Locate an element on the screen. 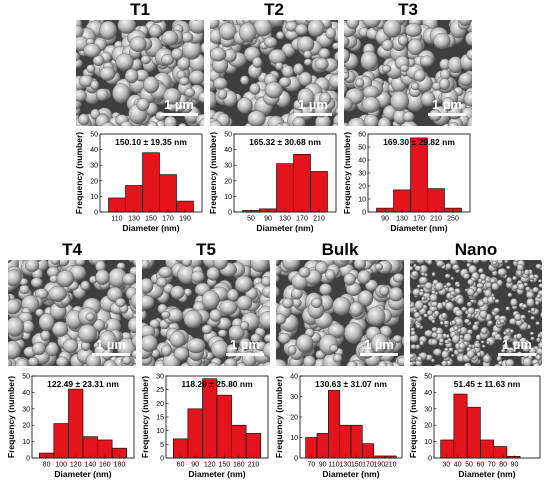 The height and width of the screenshot is (486, 550). x-tick-label: 50 is located at coordinates (469, 465).